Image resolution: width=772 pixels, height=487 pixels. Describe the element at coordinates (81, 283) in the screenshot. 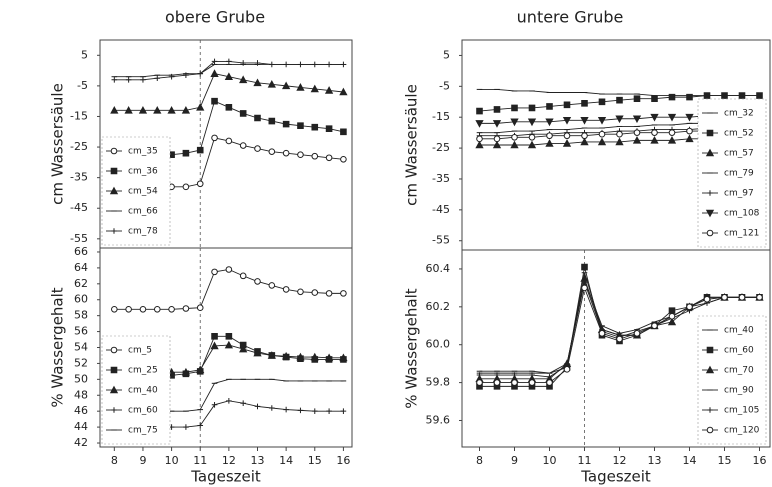

I see `y-tick-label: 62` at that location.